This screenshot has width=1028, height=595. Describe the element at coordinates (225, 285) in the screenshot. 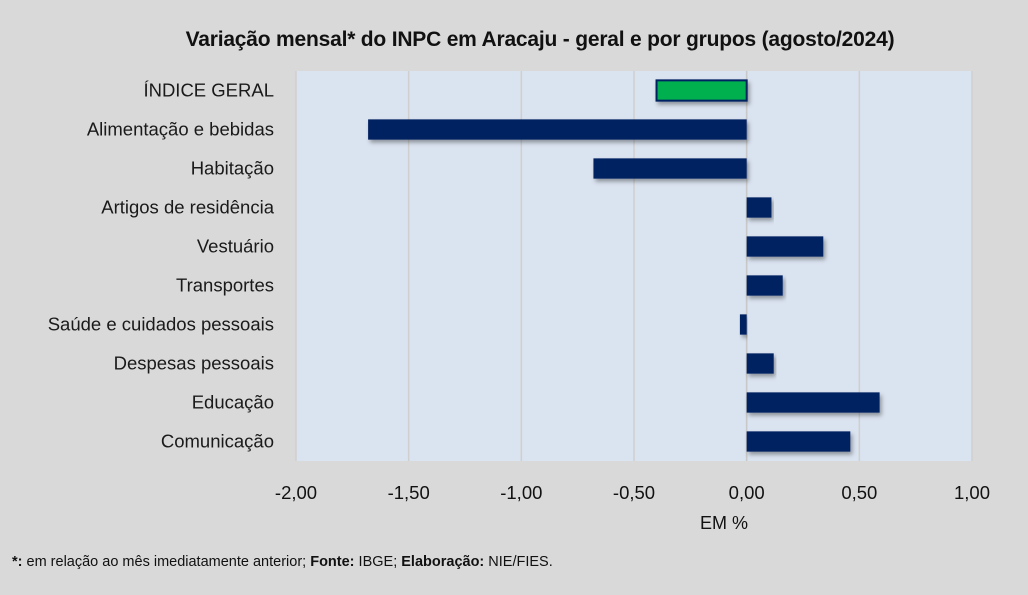

I see `category-label: Transportes` at that location.